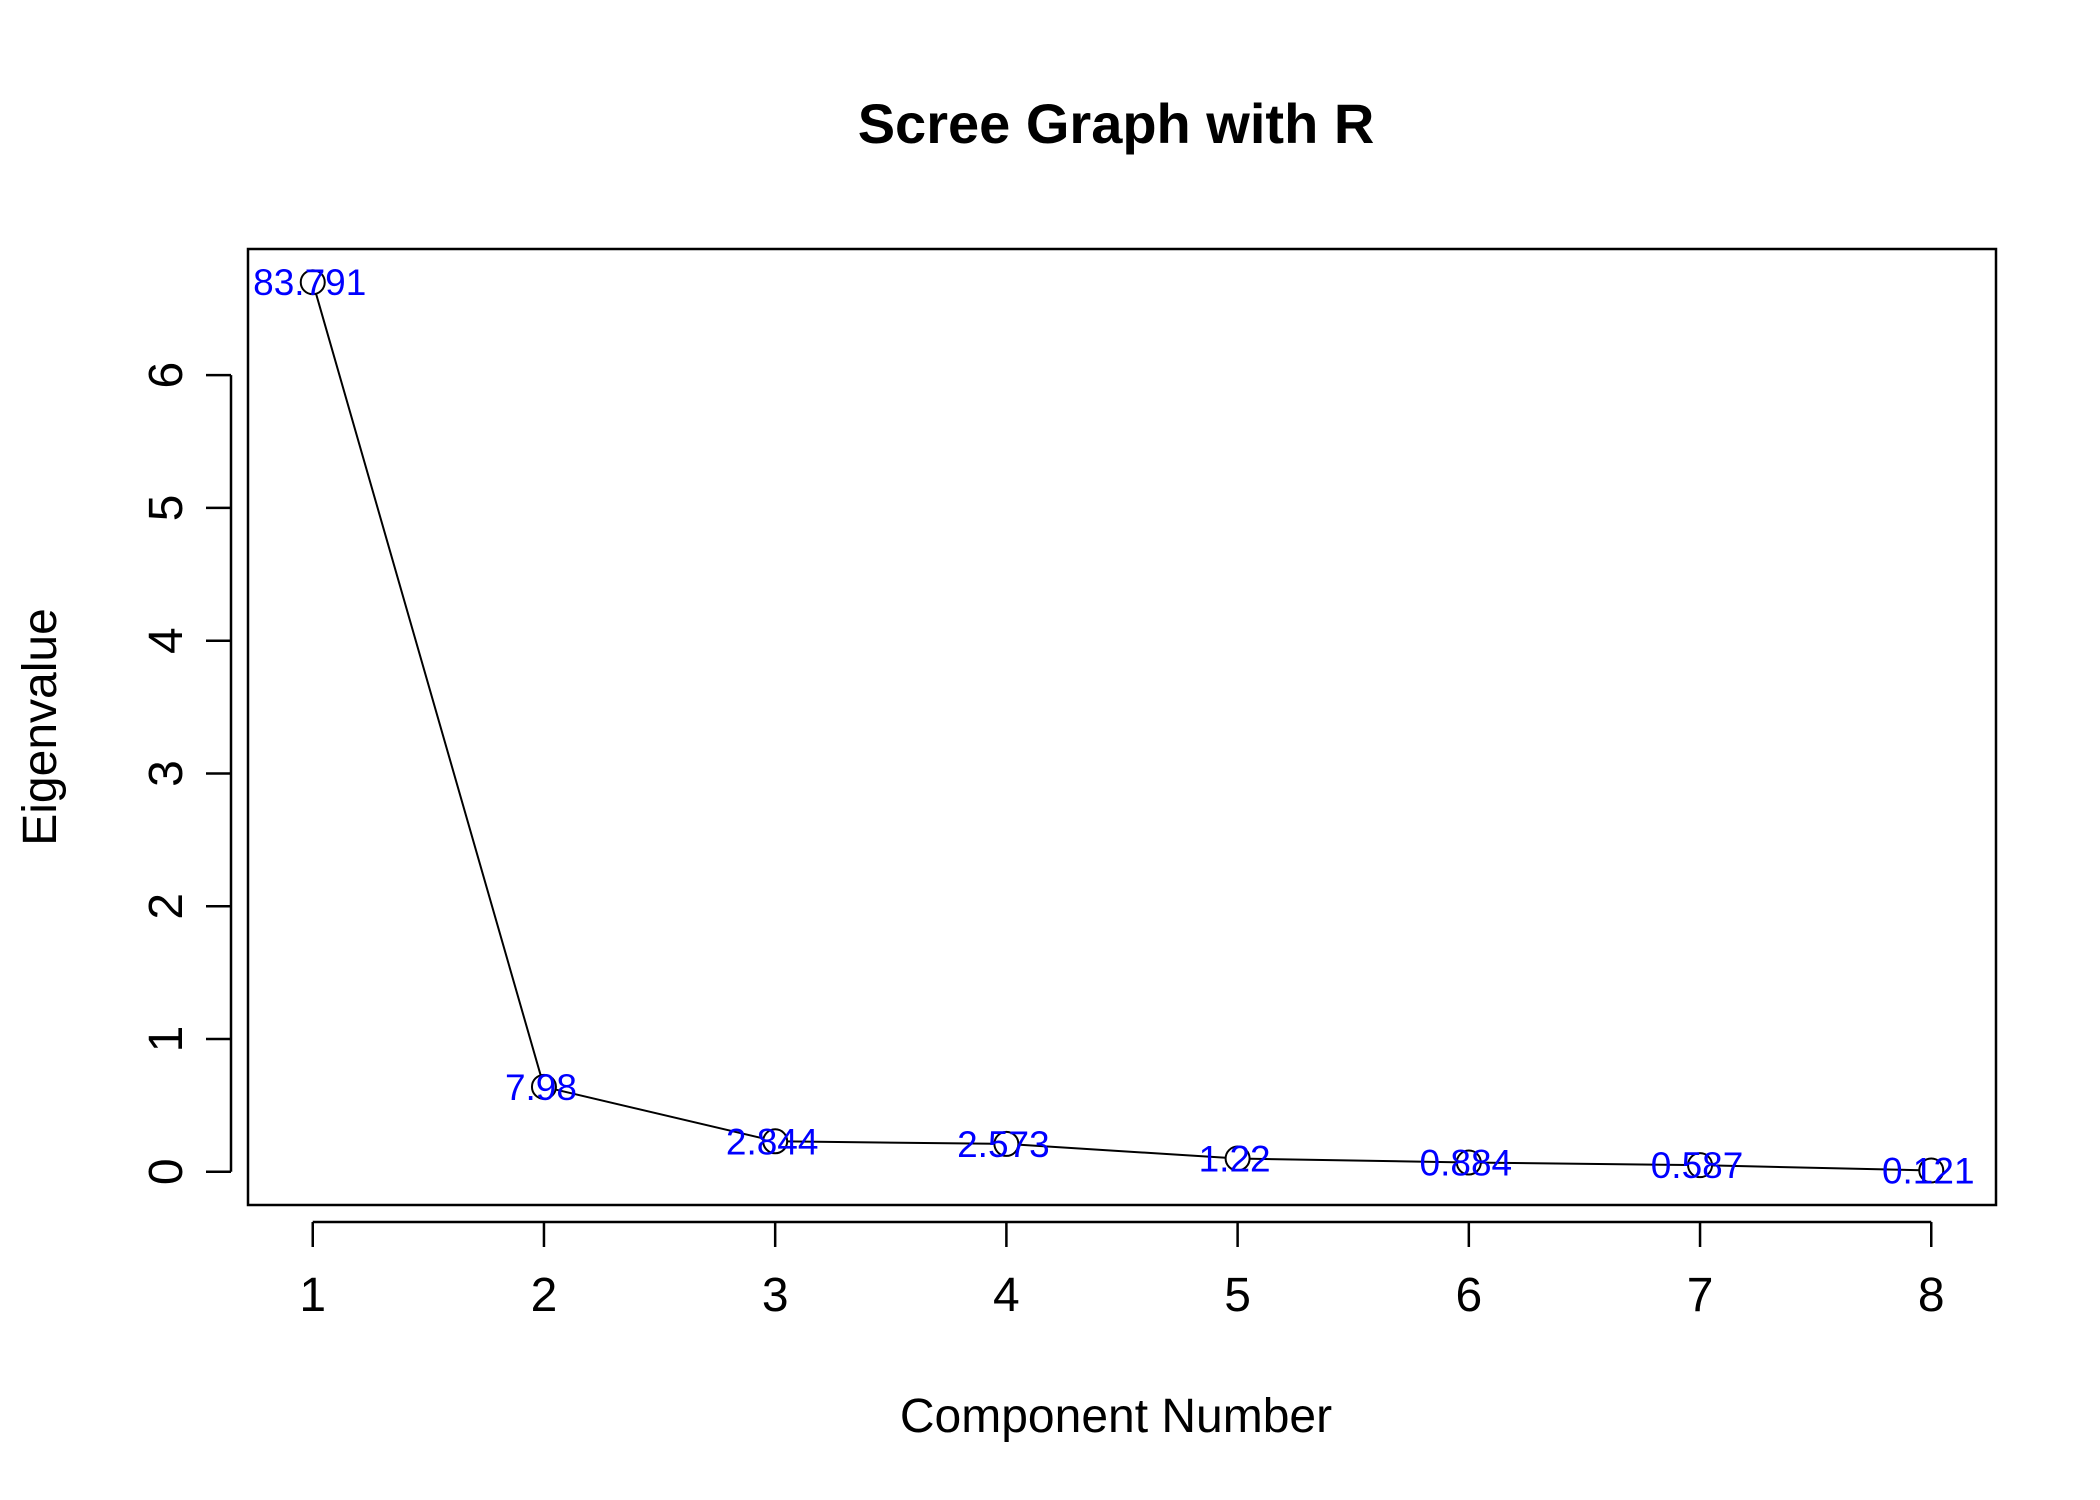 This screenshot has width=2100, height=1500. I want to click on data-label: 83.791, so click(309, 282).